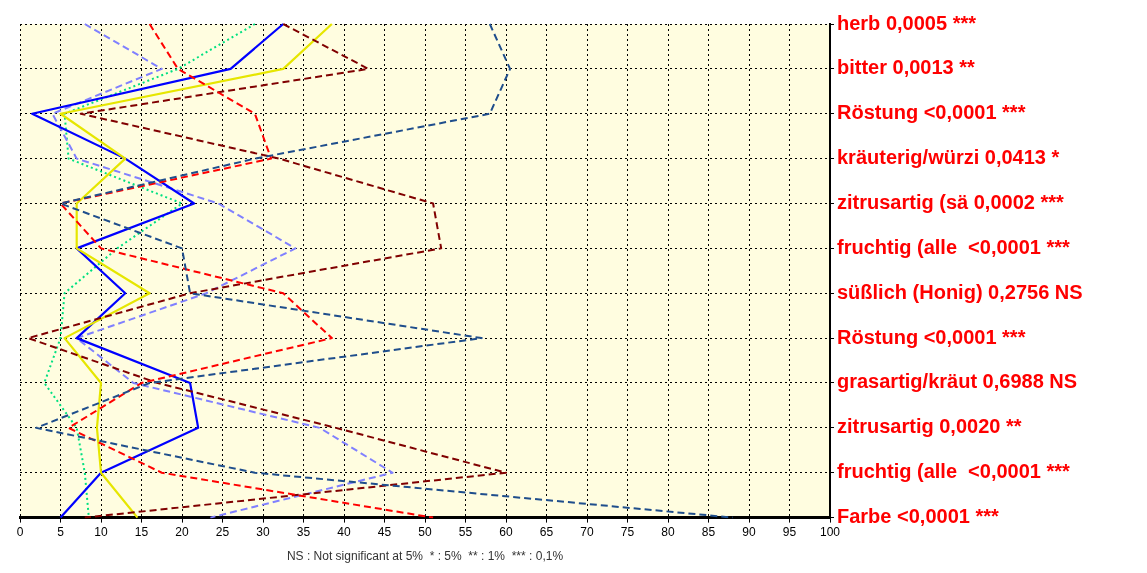 This screenshot has width=1147, height=573. I want to click on x-tick-label: 0, so click(20, 532).